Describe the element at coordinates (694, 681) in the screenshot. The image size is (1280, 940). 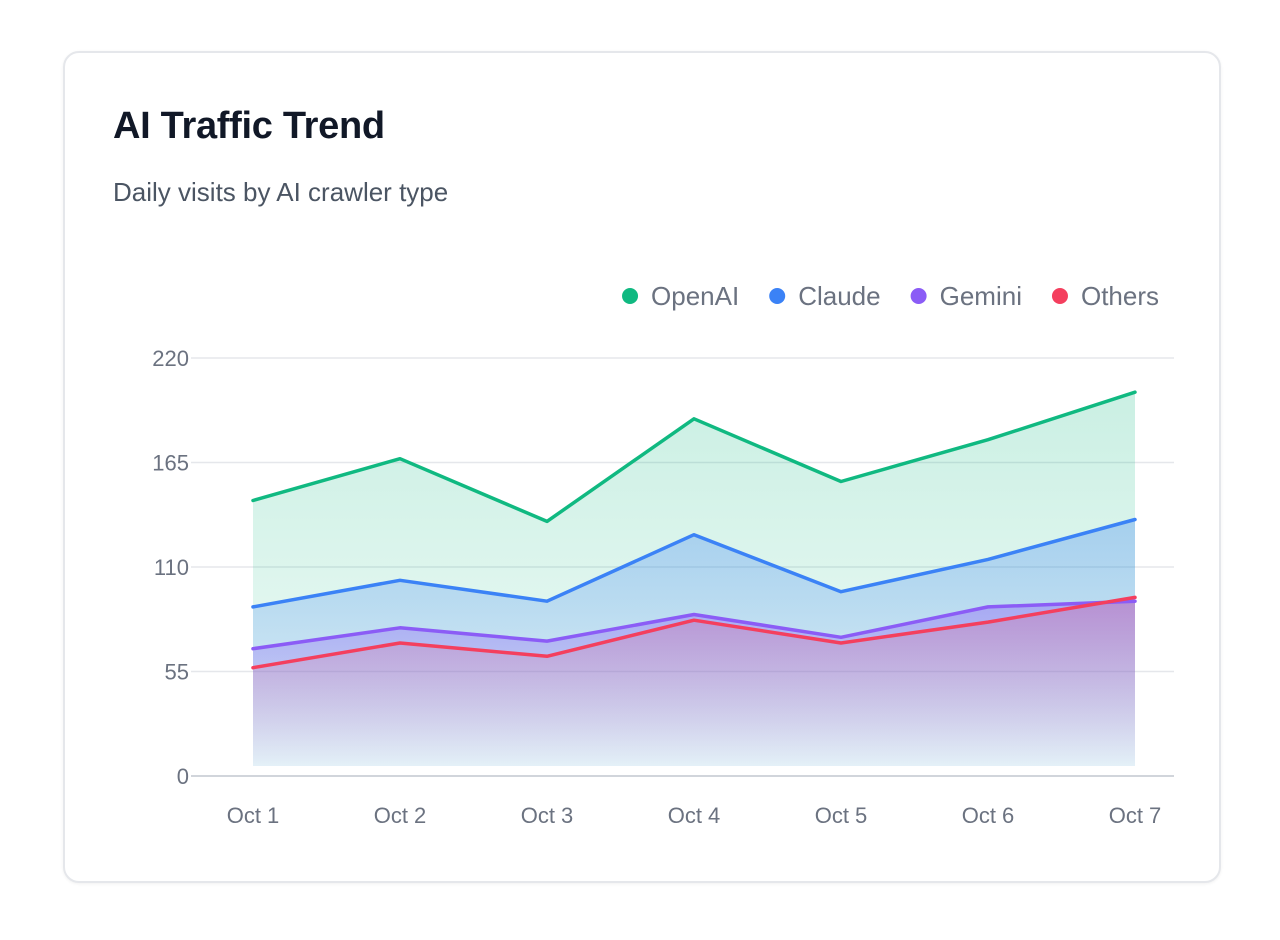
I see `area-others` at that location.